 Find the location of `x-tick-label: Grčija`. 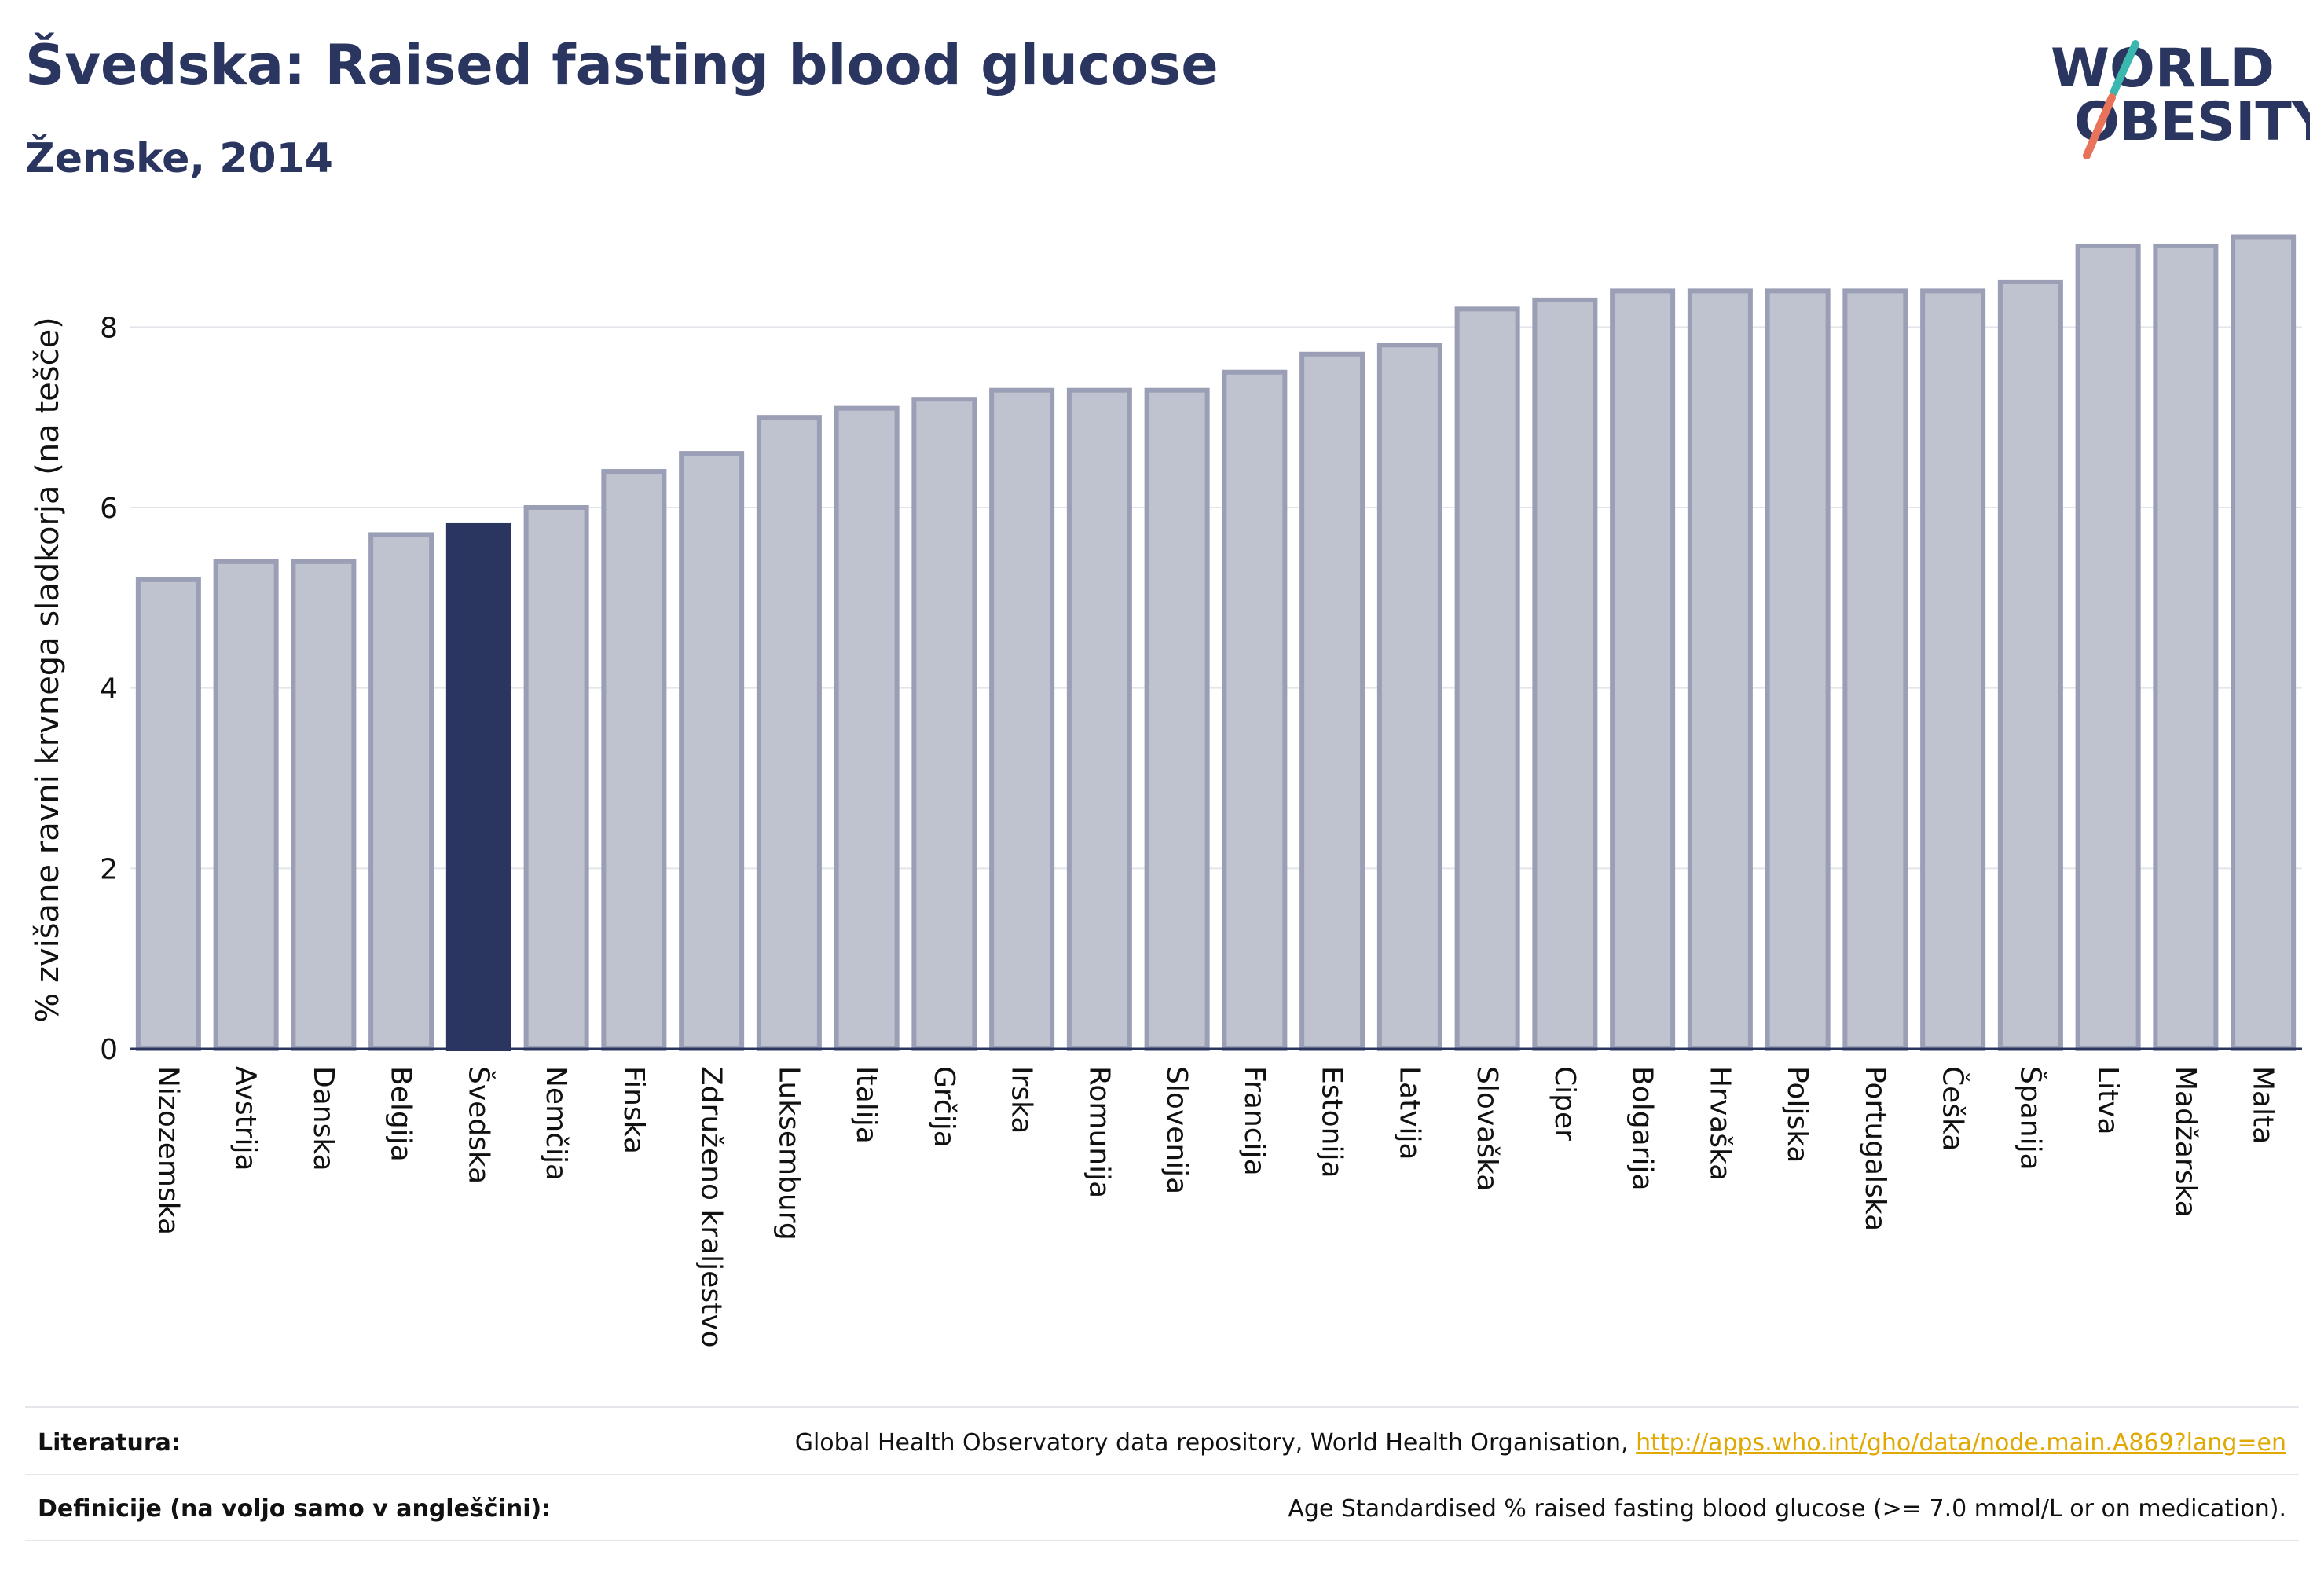

x-tick-label: Grčija is located at coordinates (944, 1107).